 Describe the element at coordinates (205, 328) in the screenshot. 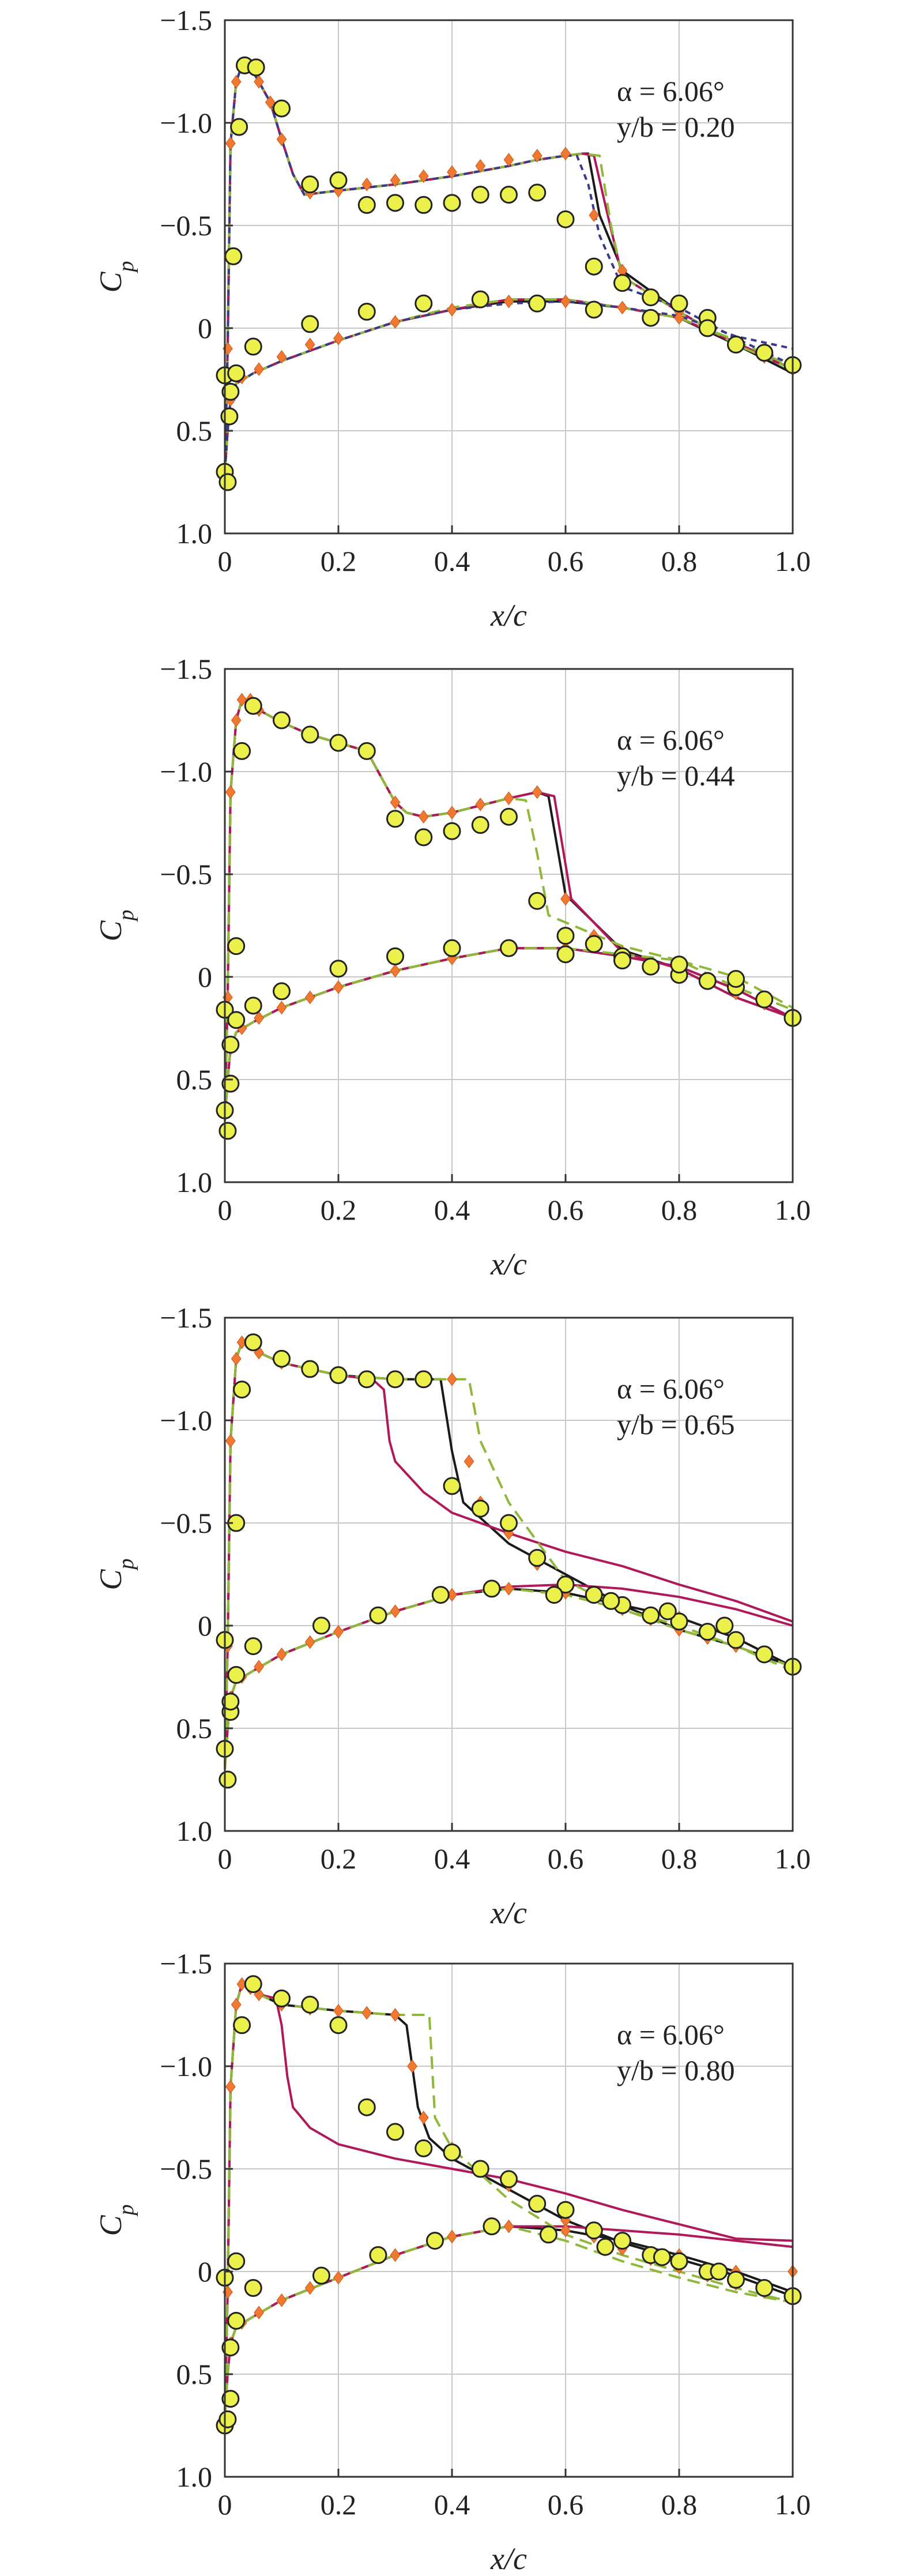

I see `y-tick-label: 0` at that location.